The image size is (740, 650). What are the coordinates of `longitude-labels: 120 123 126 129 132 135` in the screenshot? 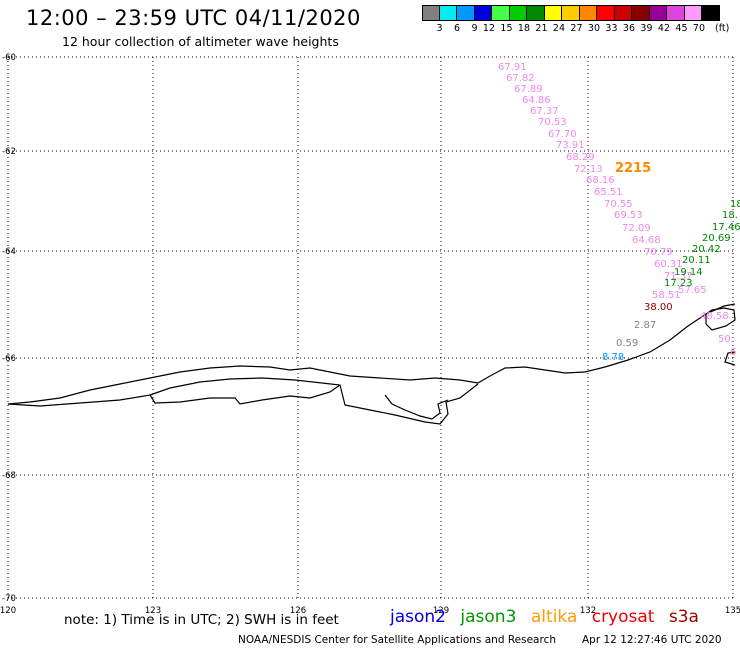 It's located at (370, 611).